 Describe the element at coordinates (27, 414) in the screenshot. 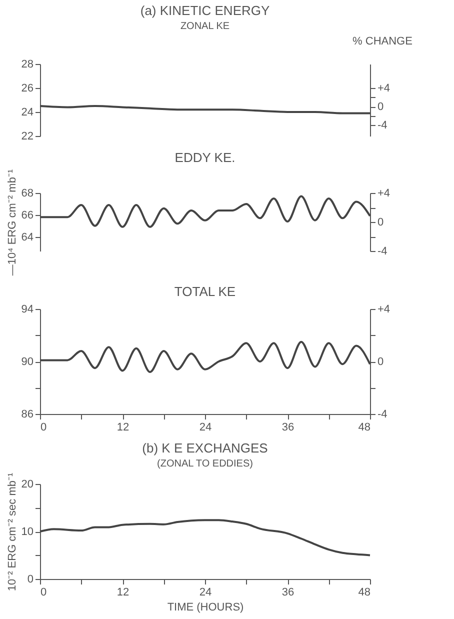

I see `y-tick-label: 86` at that location.